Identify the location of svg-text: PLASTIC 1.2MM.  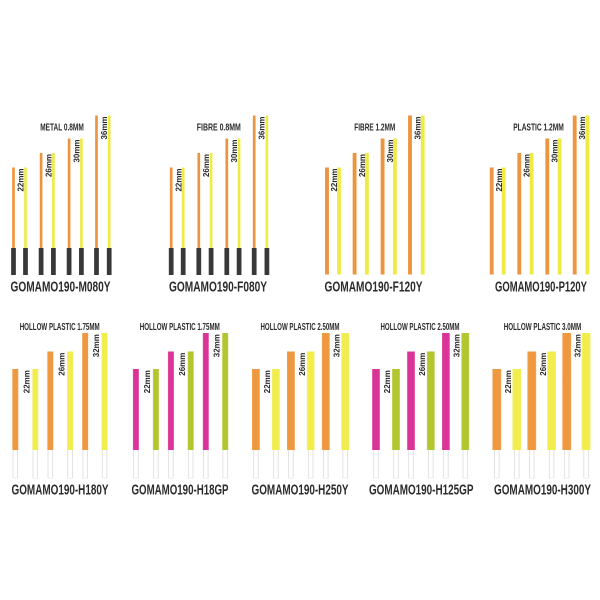
(538, 128).